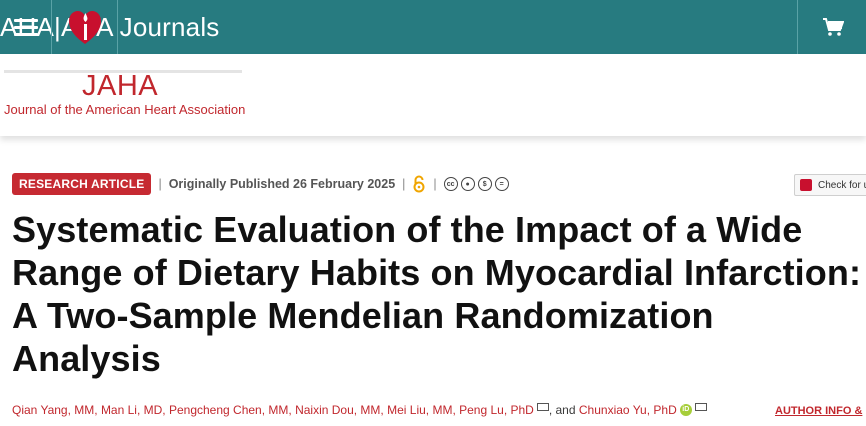 This screenshot has height=426, width=866. Describe the element at coordinates (433, 27) in the screenshot. I see `top-navigation-bar: AHA|ASA Journals` at that location.